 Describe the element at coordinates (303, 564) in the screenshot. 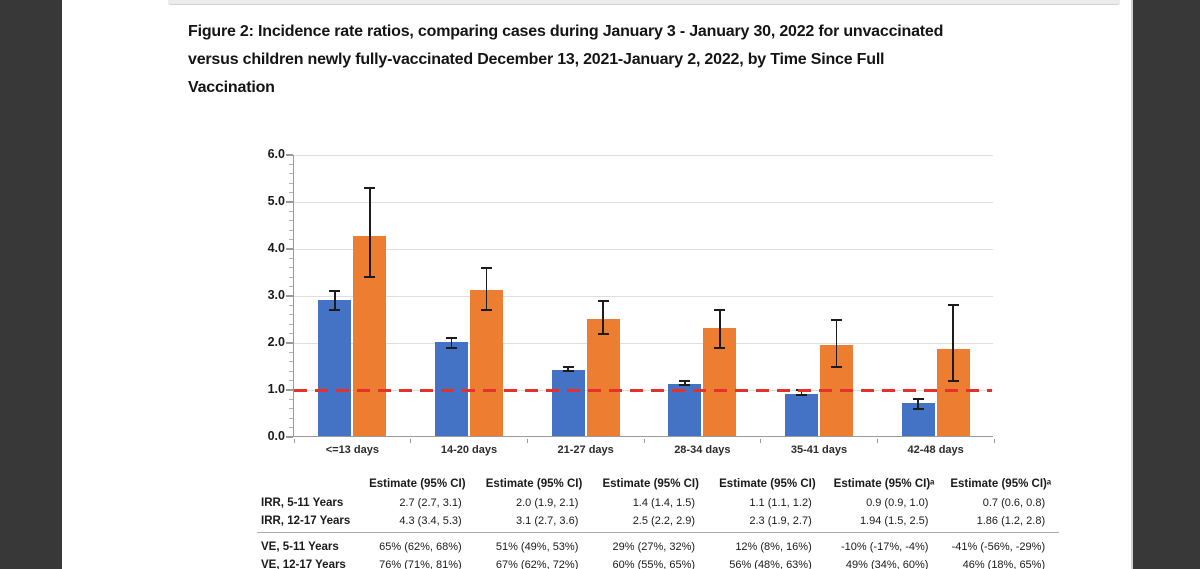

I see `table-row-label: VE, 12-17 Years` at that location.